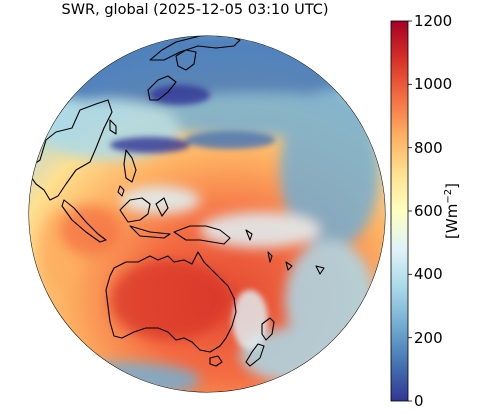 Image resolution: width=480 pixels, height=414 pixels. I want to click on colorbar-tick-0: 0, so click(419, 401).